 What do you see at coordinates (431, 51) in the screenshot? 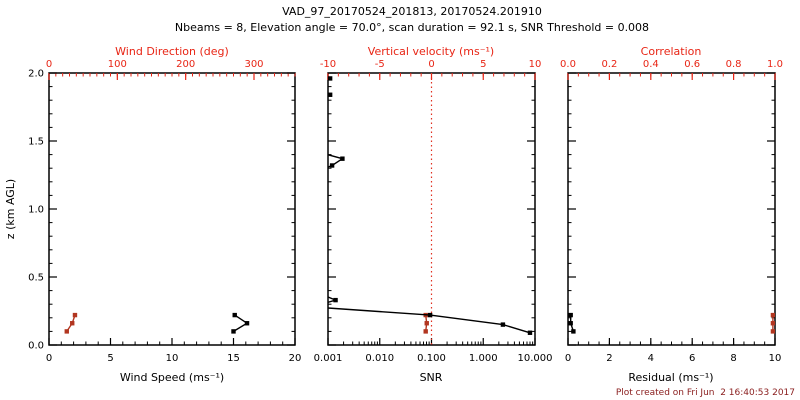
I see `top-axis-label-vertical-velocity: Vertical velocity (ms⁻¹)` at bounding box center [431, 51].